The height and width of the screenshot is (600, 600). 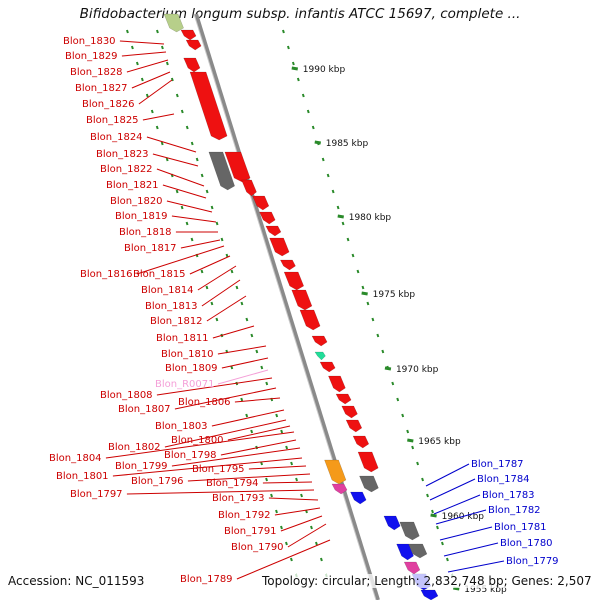 I want to click on gene-label-blon_1789: Blon_1789, so click(x=206, y=579).